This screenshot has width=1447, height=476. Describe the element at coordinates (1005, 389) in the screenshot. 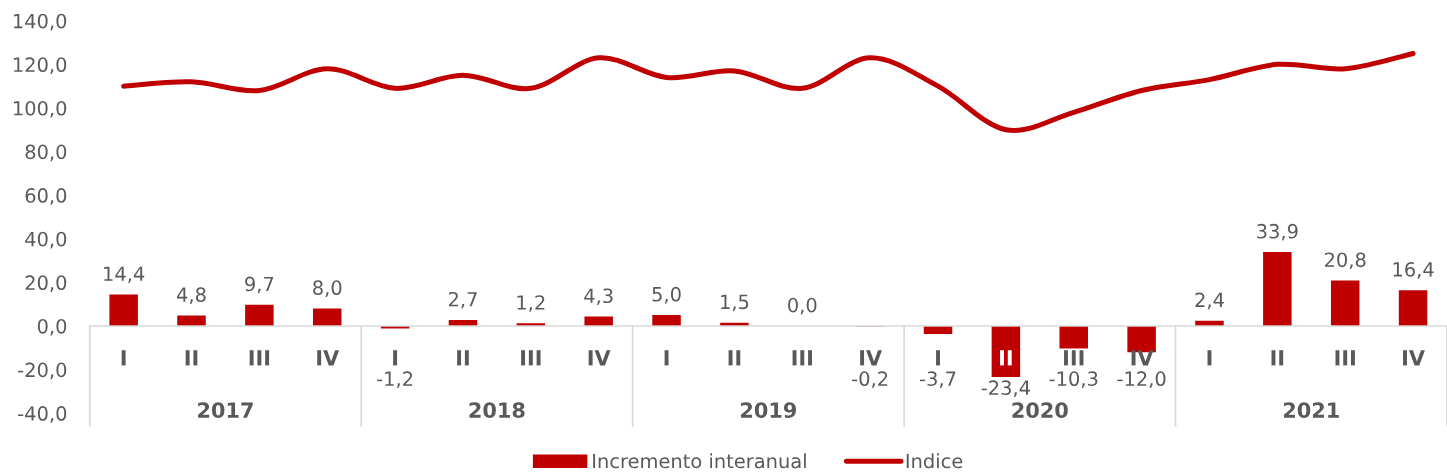

I see `data-label: -23,4` at that location.